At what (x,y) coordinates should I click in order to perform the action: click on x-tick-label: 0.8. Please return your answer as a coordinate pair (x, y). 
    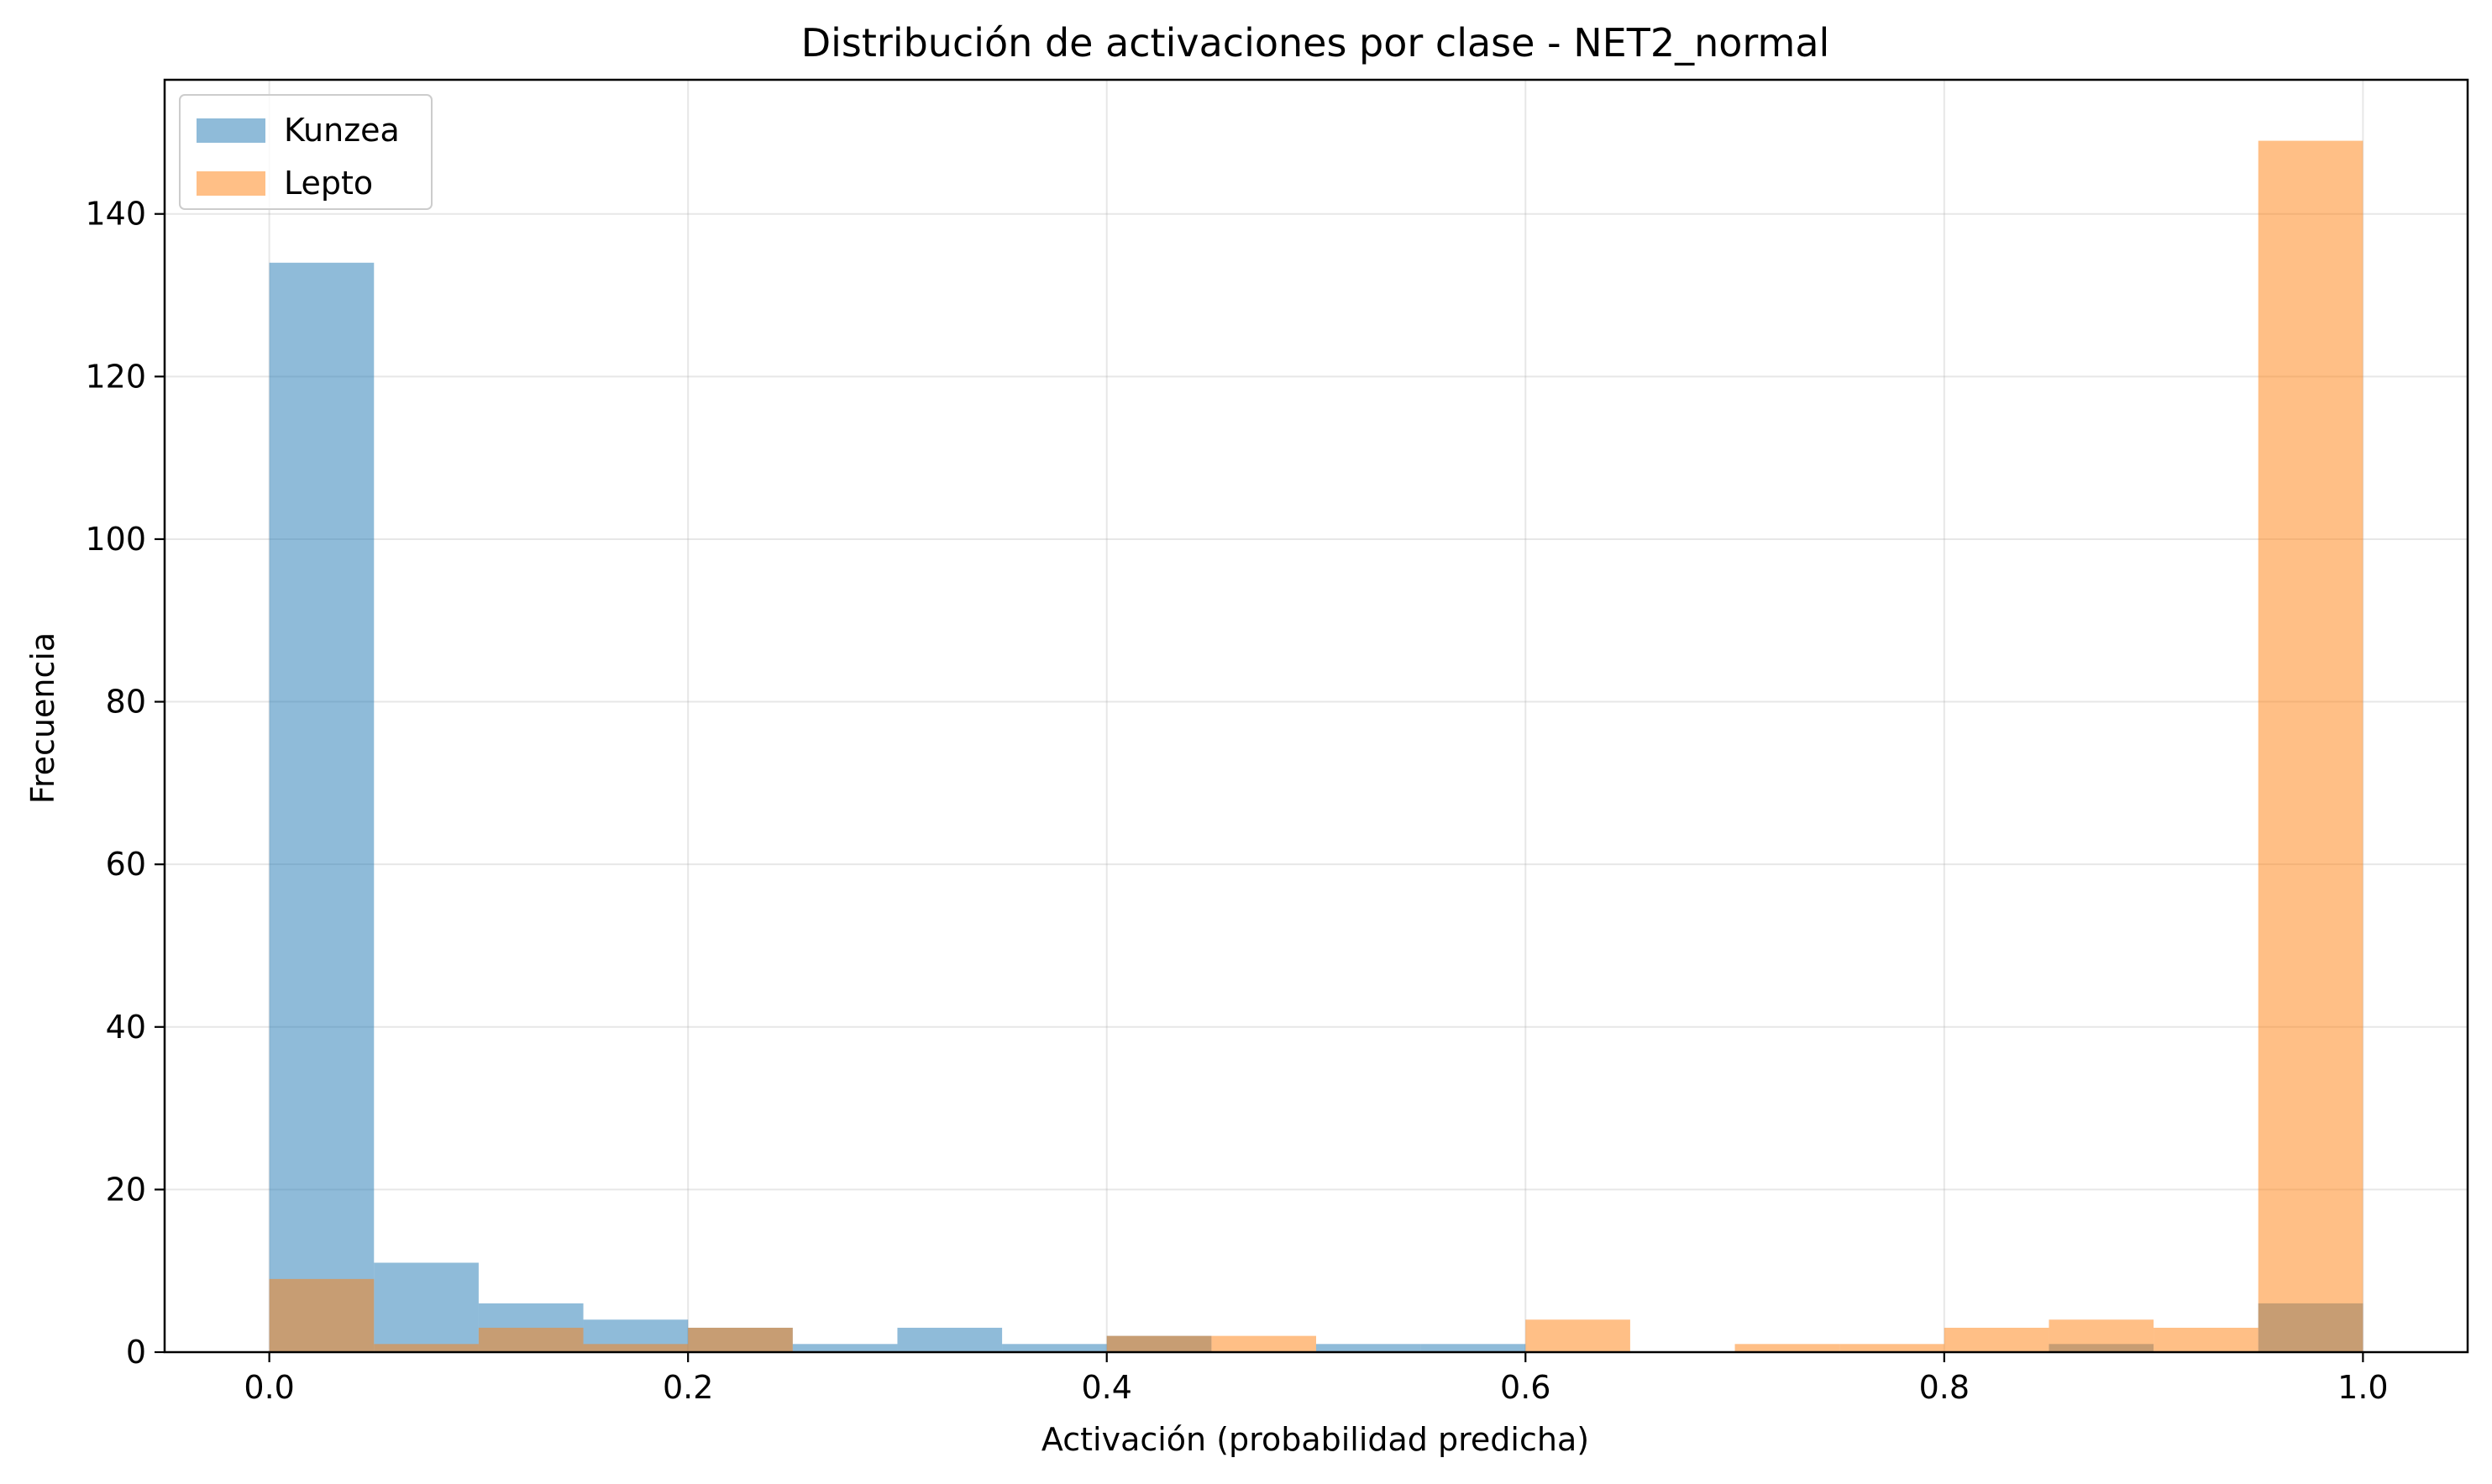
    Looking at the image, I should click on (1945, 1388).